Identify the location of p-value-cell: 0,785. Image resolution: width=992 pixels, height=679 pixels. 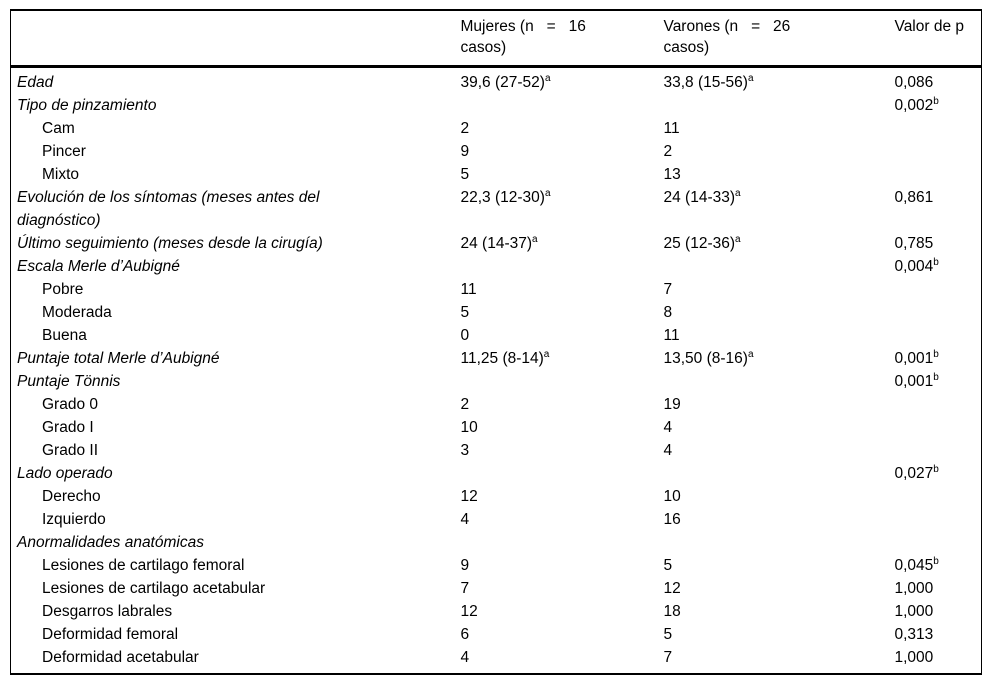
(914, 243).